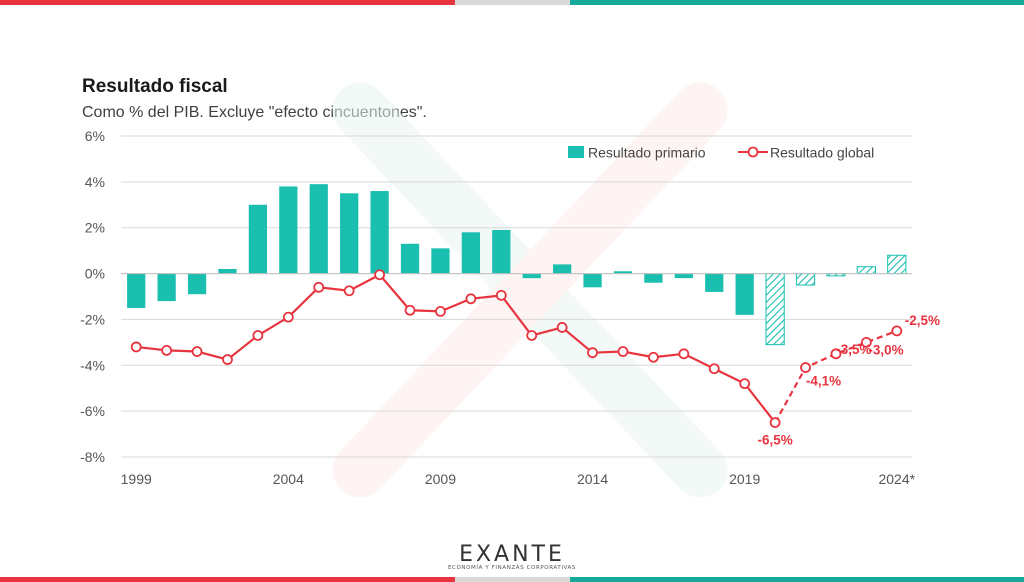 This screenshot has height=582, width=1024. What do you see at coordinates (95, 182) in the screenshot?
I see `y-tick-label: 4%` at bounding box center [95, 182].